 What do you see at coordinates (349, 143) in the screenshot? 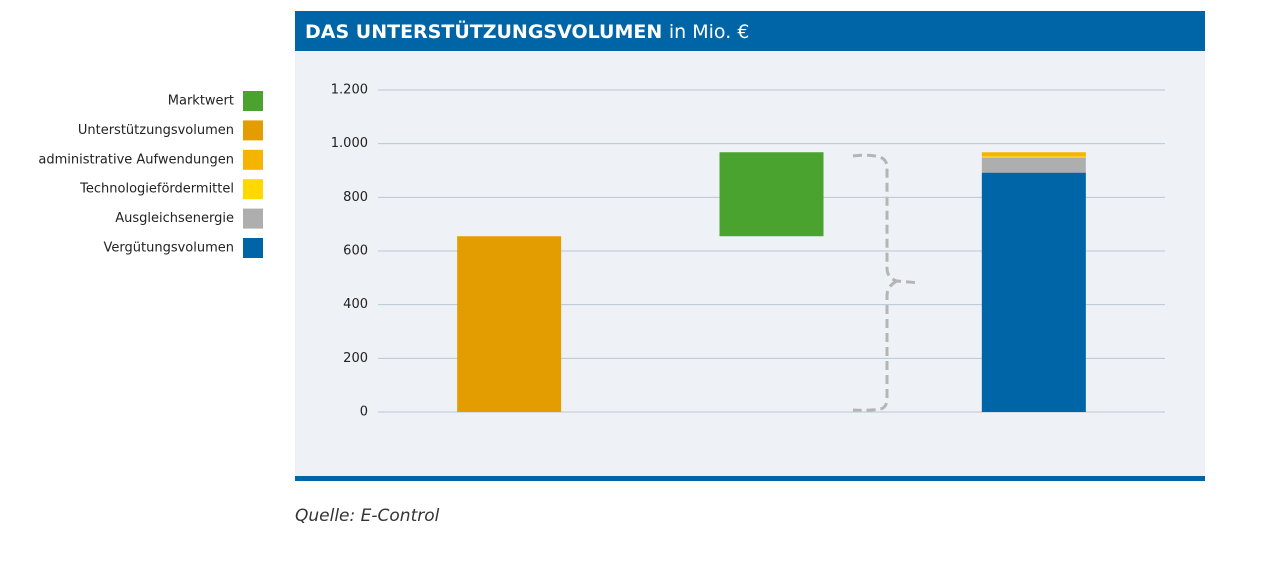
I see `y-tick-label: 1.000` at bounding box center [349, 143].